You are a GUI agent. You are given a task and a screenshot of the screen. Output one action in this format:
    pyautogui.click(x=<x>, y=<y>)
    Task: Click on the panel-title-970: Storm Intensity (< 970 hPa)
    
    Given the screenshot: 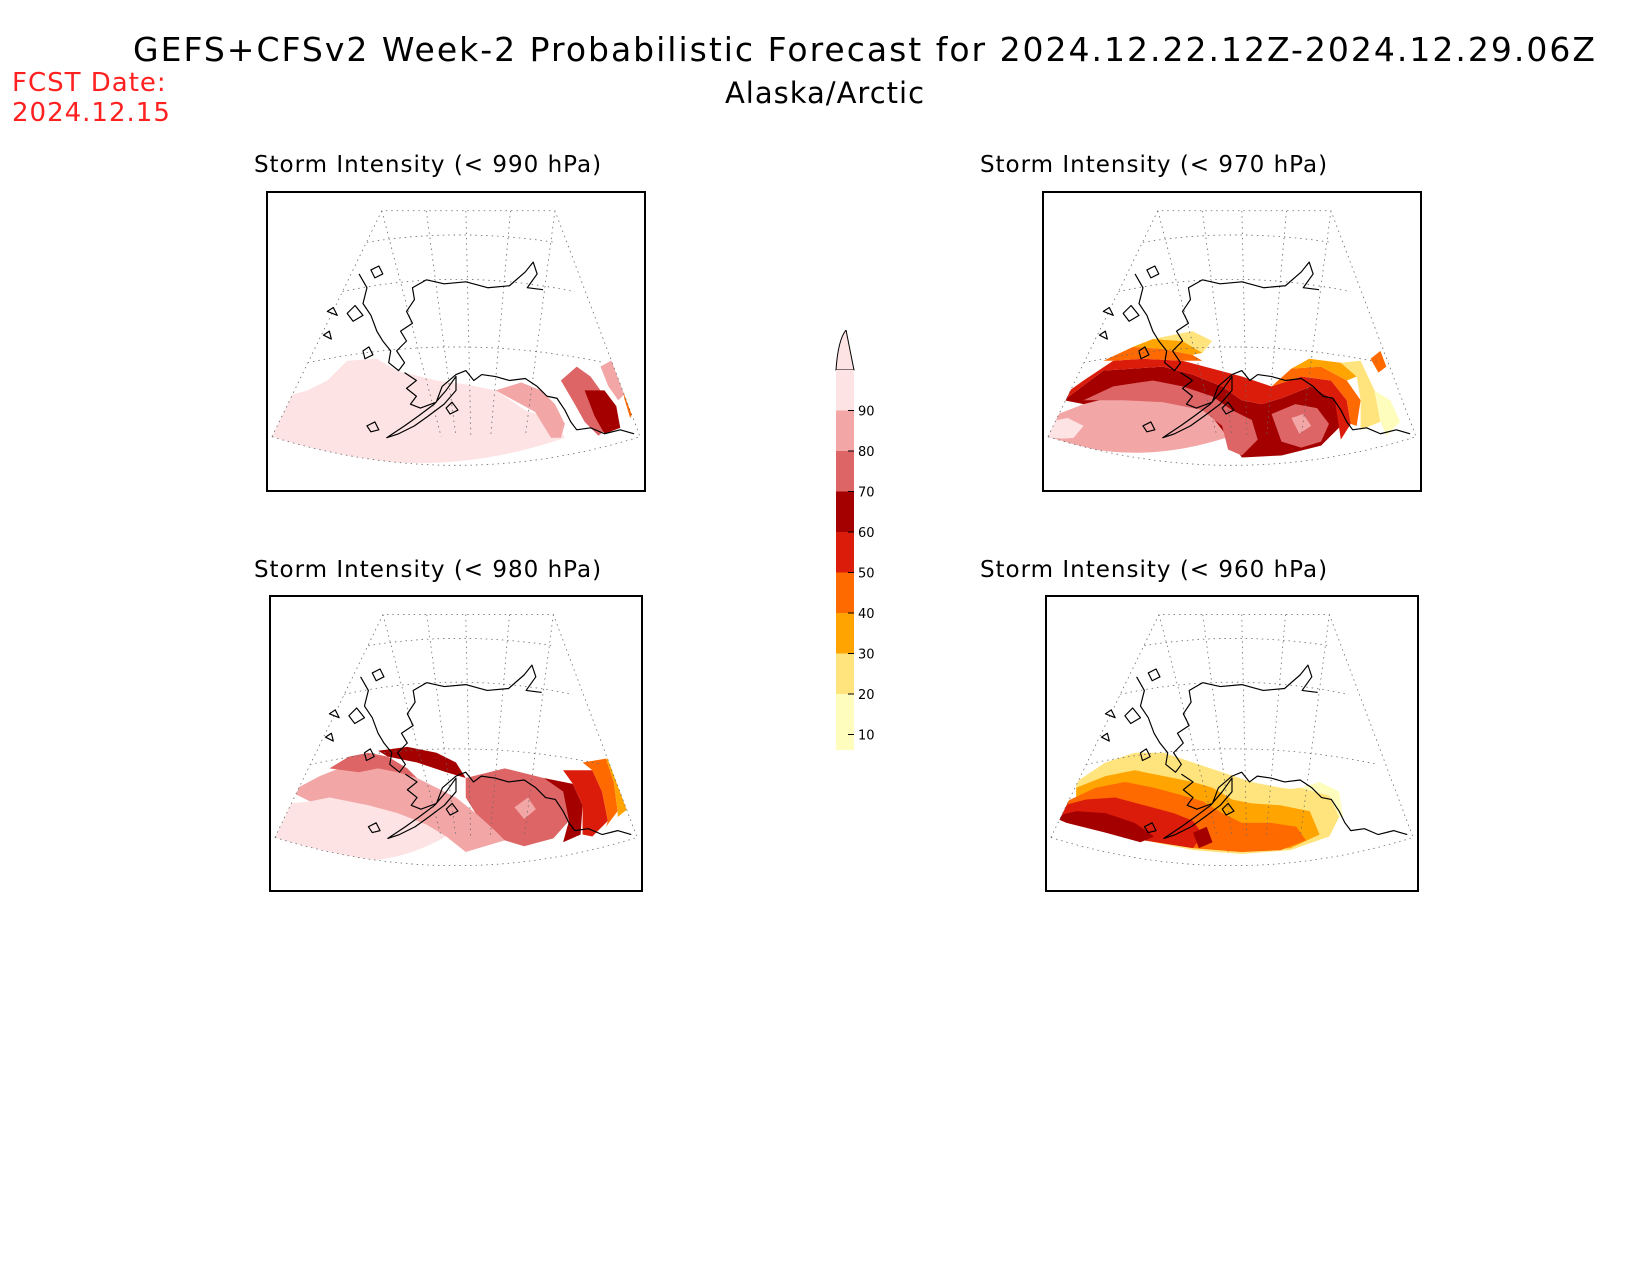 What is the action you would take?
    pyautogui.click(x=1154, y=165)
    